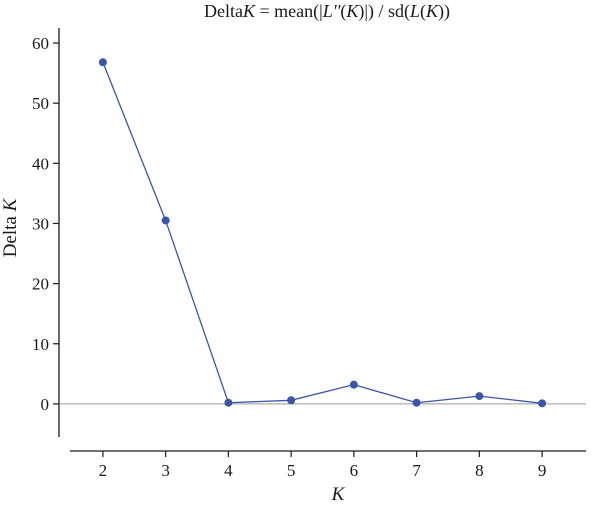 This screenshot has height=509, width=600. What do you see at coordinates (323, 465) in the screenshot?
I see `x-axis-ticks: 2 3 4 5 6 7 8 9` at bounding box center [323, 465].